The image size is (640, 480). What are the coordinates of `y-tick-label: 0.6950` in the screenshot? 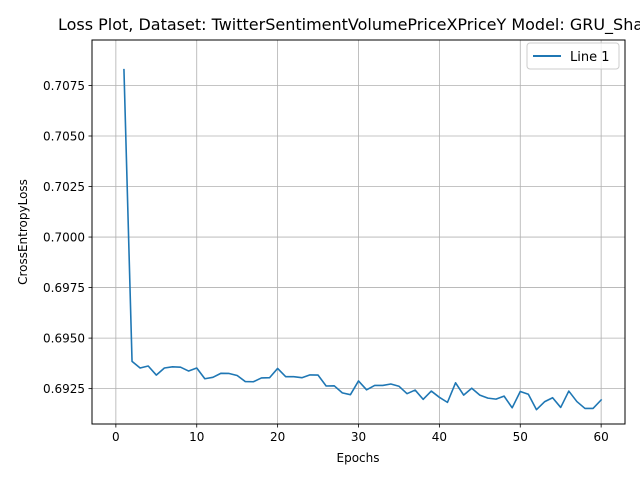 It's located at (64, 339).